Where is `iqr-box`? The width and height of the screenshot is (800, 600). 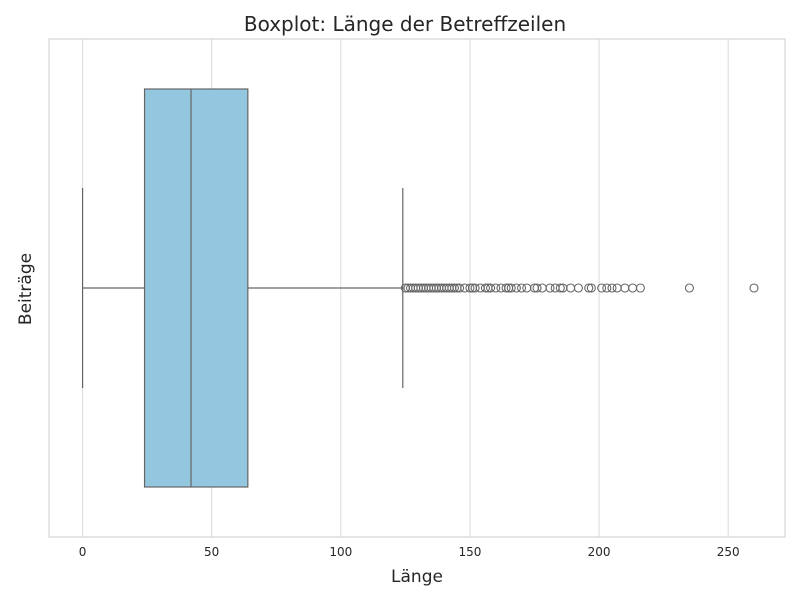
iqr-box is located at coordinates (196, 288).